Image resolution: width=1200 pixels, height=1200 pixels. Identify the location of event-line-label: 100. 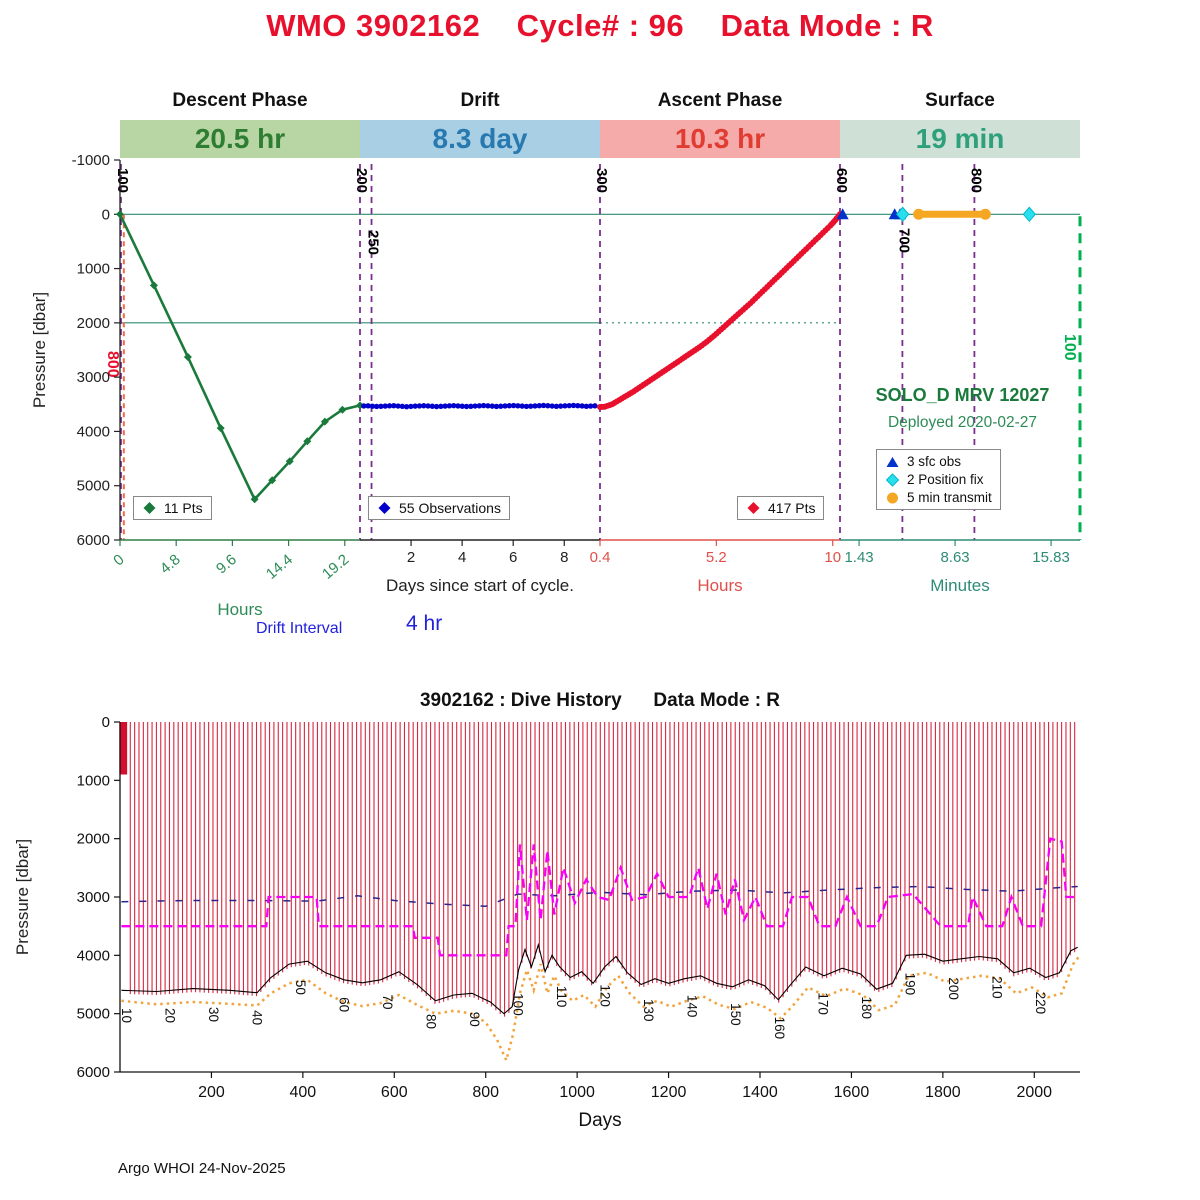
(122, 180).